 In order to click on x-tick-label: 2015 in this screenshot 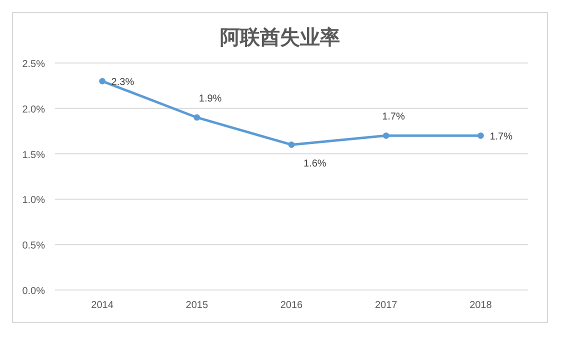, I will do `click(197, 305)`.